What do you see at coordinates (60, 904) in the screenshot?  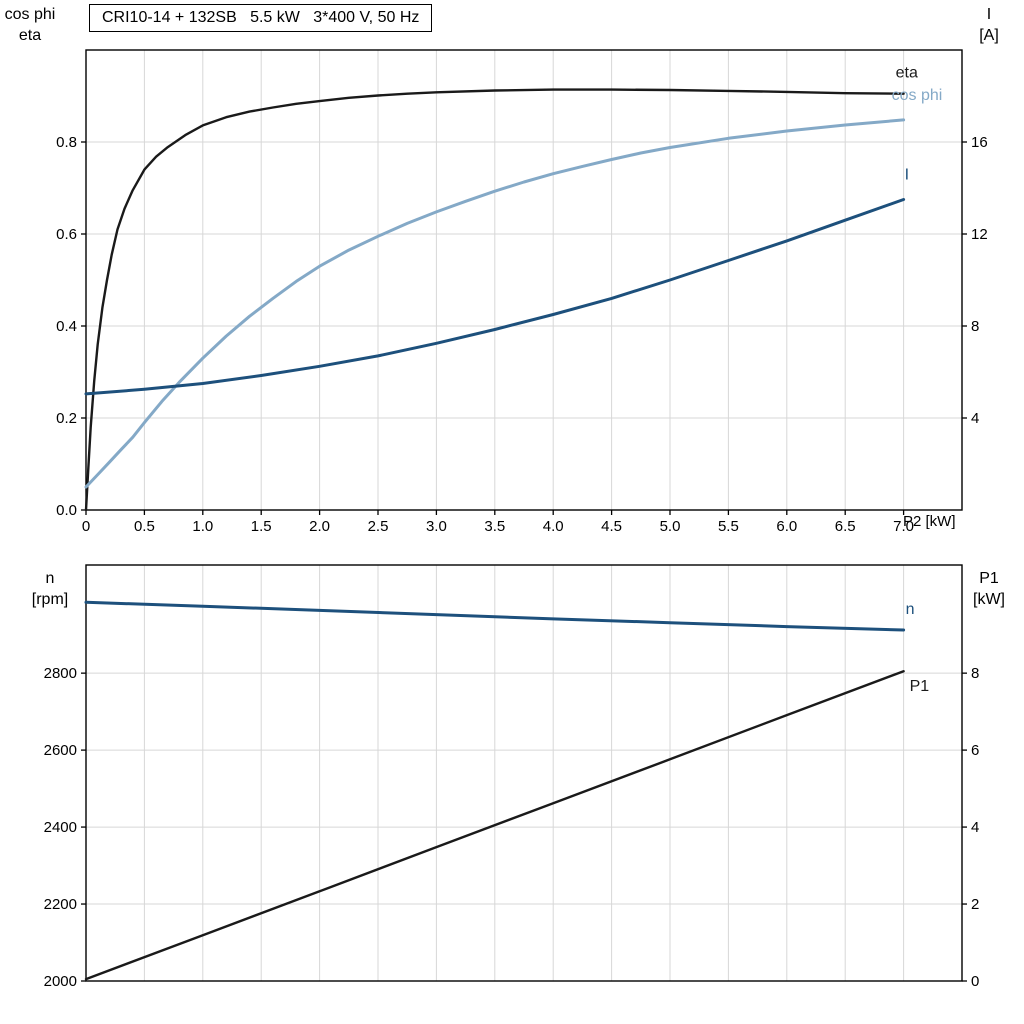 I see `left-tick-label: 2200` at bounding box center [60, 904].